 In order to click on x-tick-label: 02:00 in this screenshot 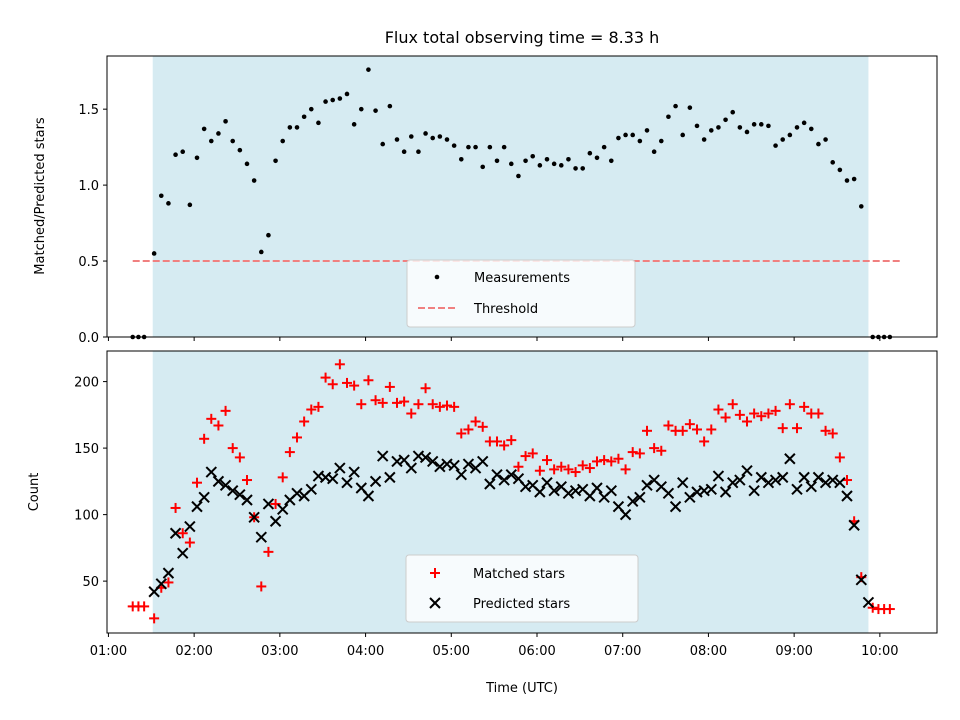, I will do `click(193, 651)`.